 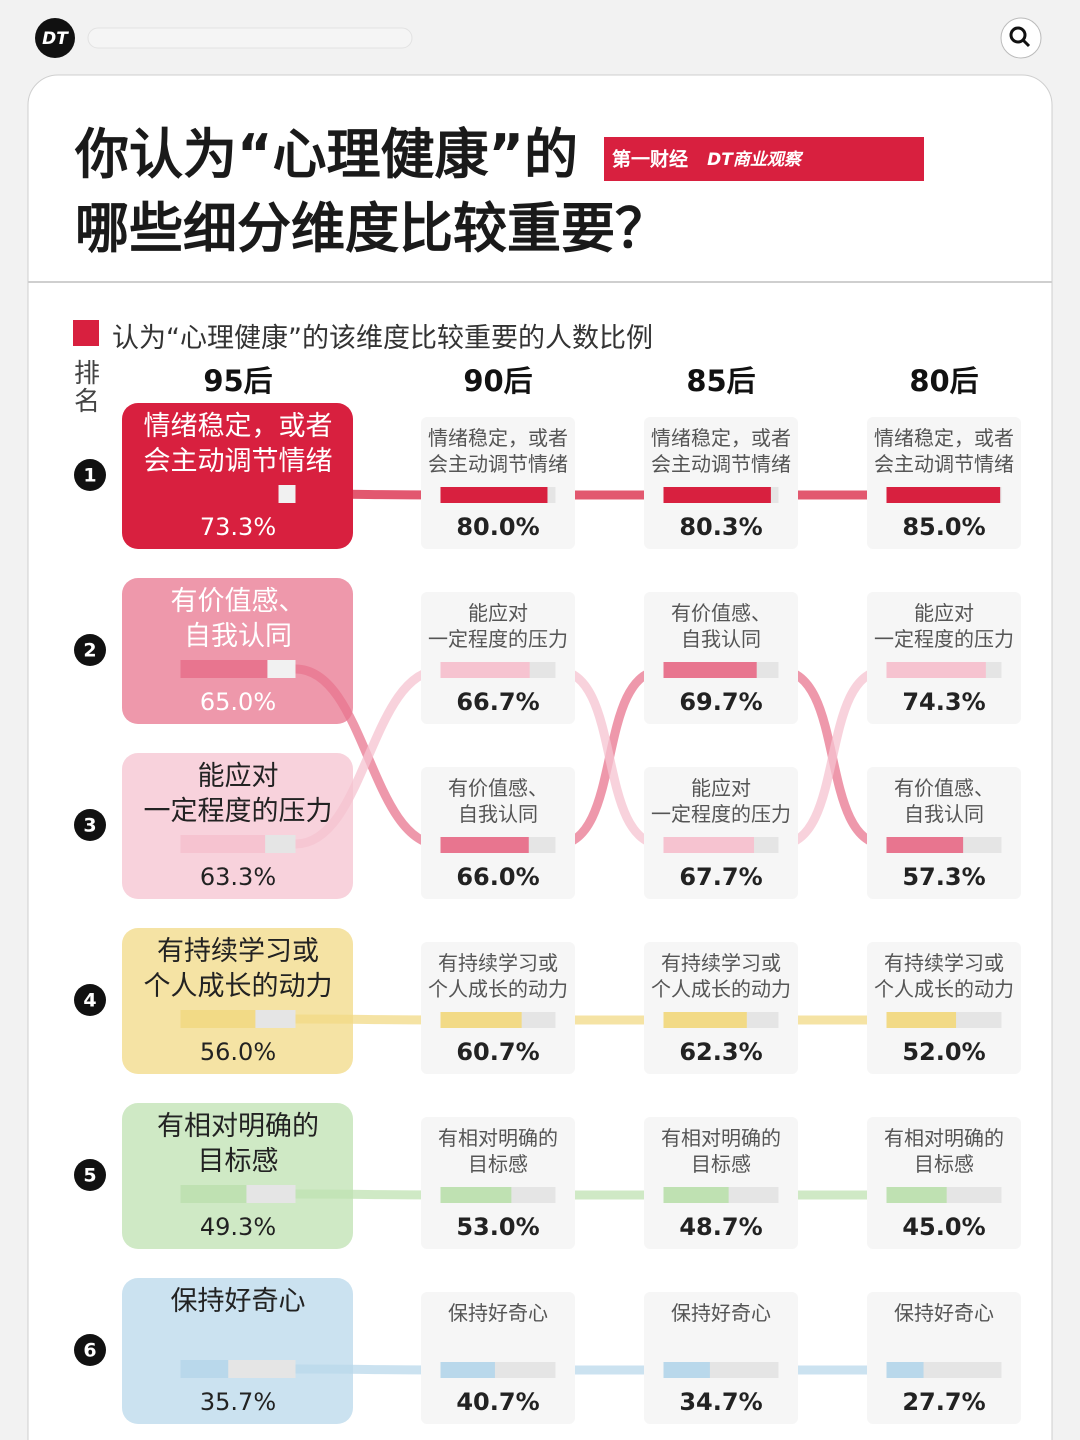 What do you see at coordinates (238, 527) in the screenshot?
I see `value-label: 73.3%` at bounding box center [238, 527].